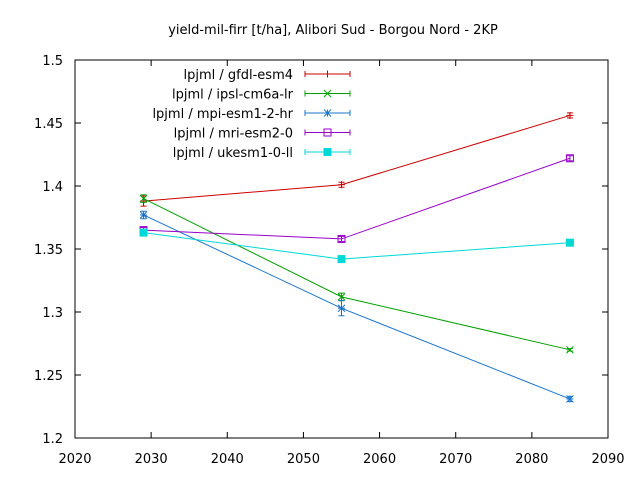 The width and height of the screenshot is (640, 480). Describe the element at coordinates (74, 459) in the screenshot. I see `x-tick-label: 2020` at that location.